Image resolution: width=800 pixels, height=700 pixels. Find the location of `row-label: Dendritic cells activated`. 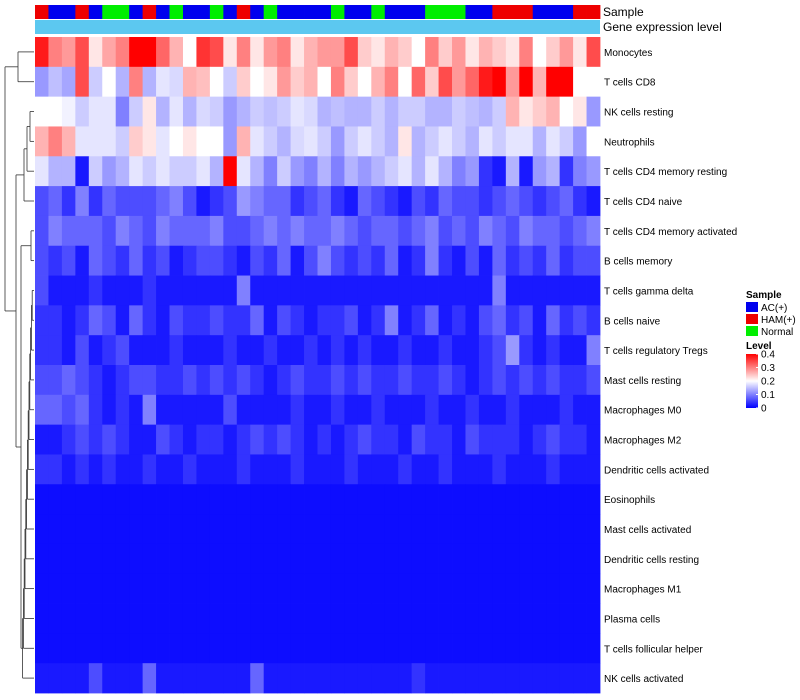

row-label: Dendritic cells activated is located at coordinates (656, 470).